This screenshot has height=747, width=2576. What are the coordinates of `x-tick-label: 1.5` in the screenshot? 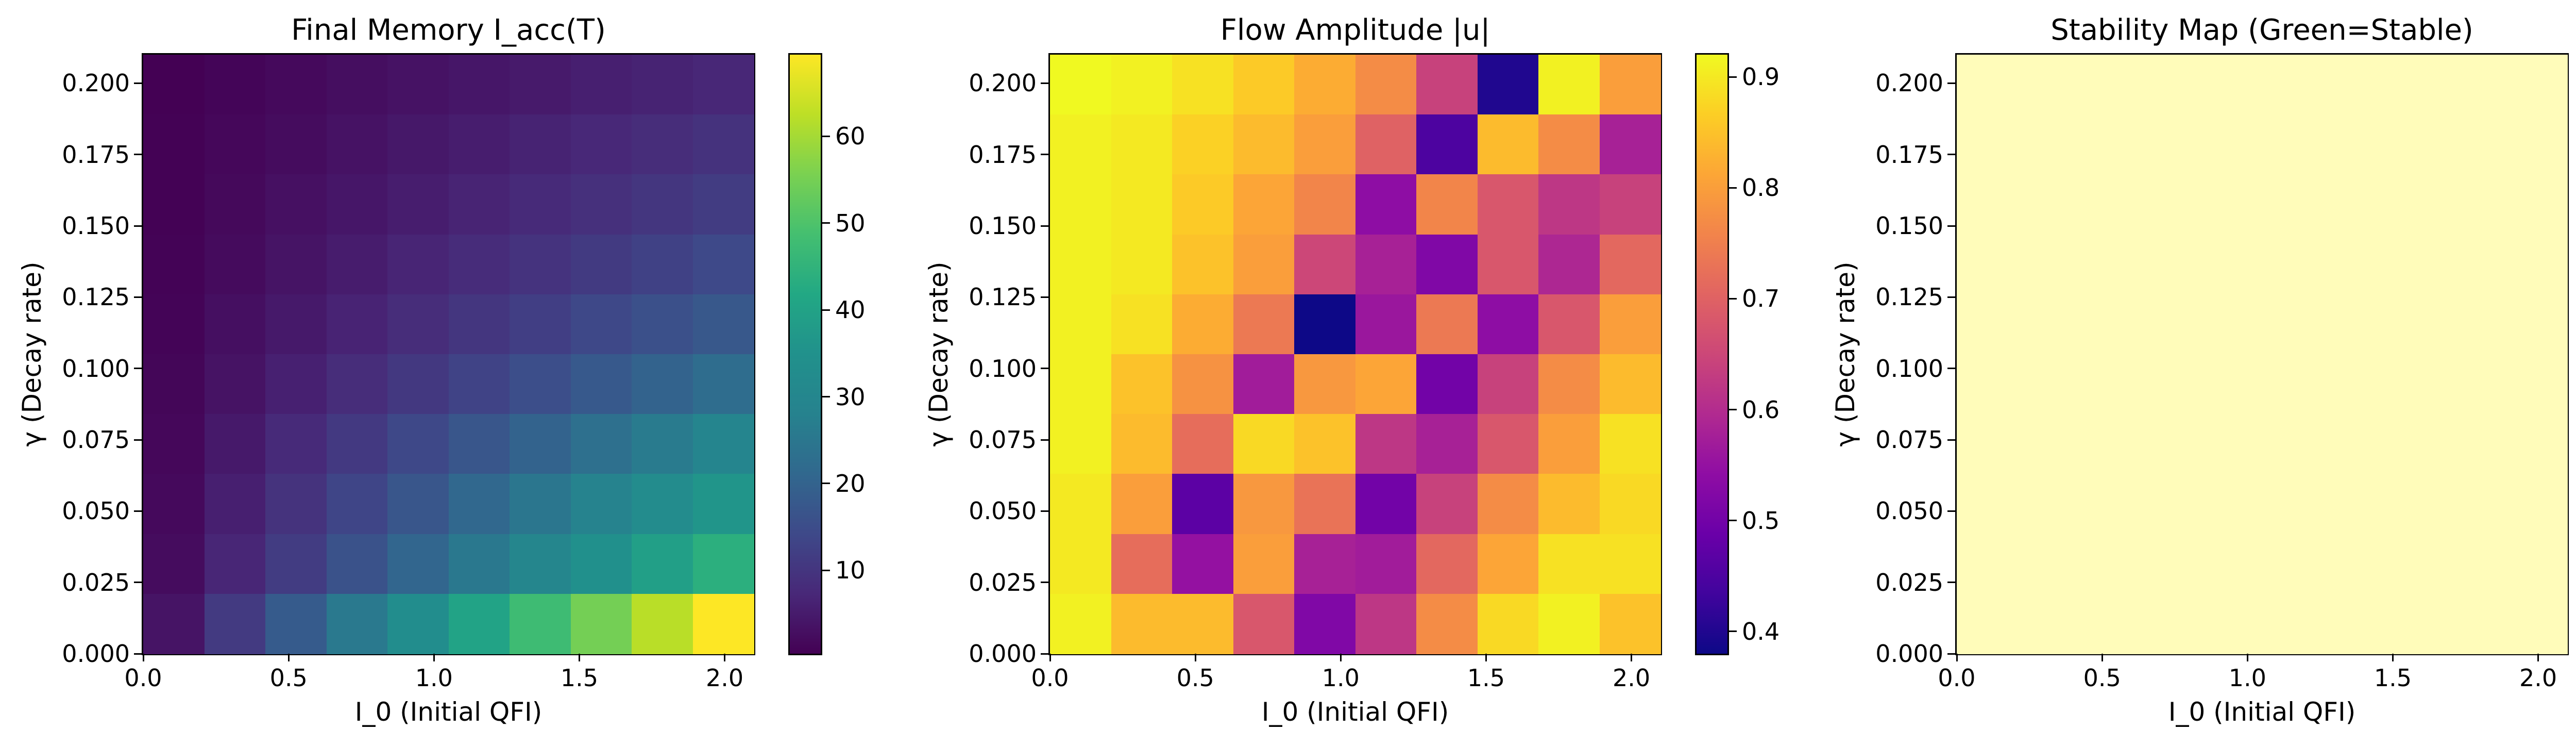 It's located at (2393, 678).